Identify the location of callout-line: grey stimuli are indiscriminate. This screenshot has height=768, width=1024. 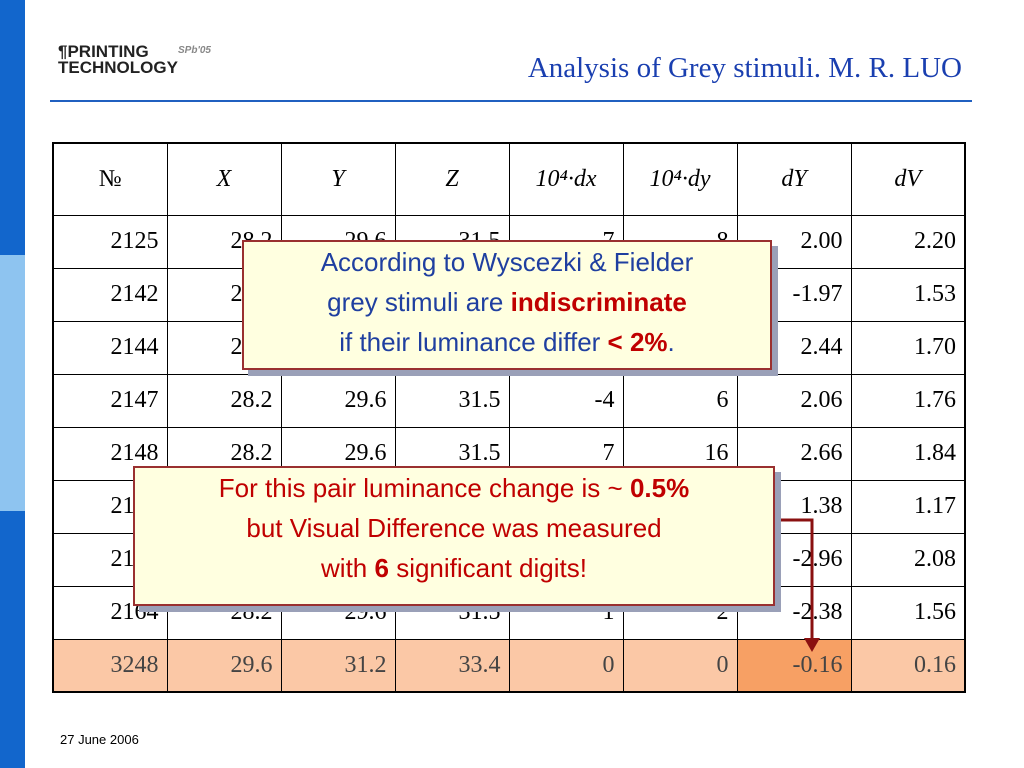
(507, 302).